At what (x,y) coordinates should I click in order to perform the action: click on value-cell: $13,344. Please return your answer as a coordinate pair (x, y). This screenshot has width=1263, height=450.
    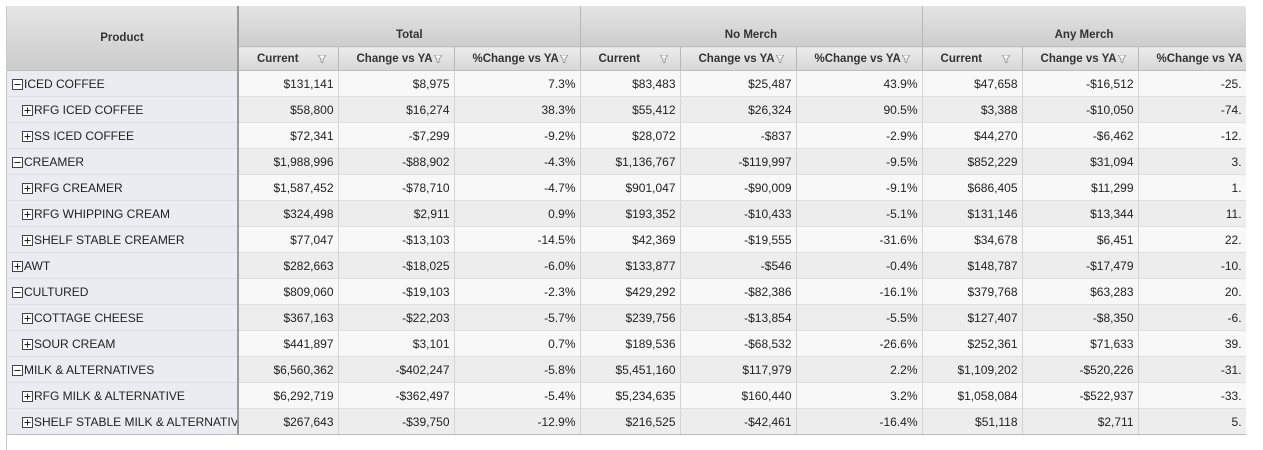
    Looking at the image, I should click on (1080, 213).